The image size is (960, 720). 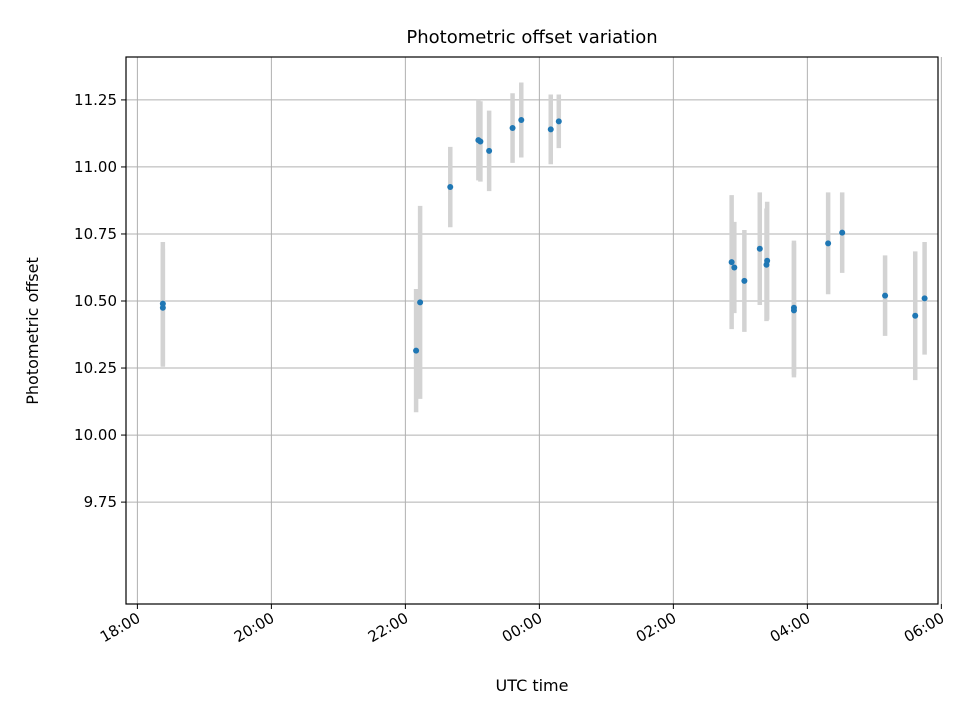 I want to click on y-tick-label: 10.00, so click(x=95, y=435).